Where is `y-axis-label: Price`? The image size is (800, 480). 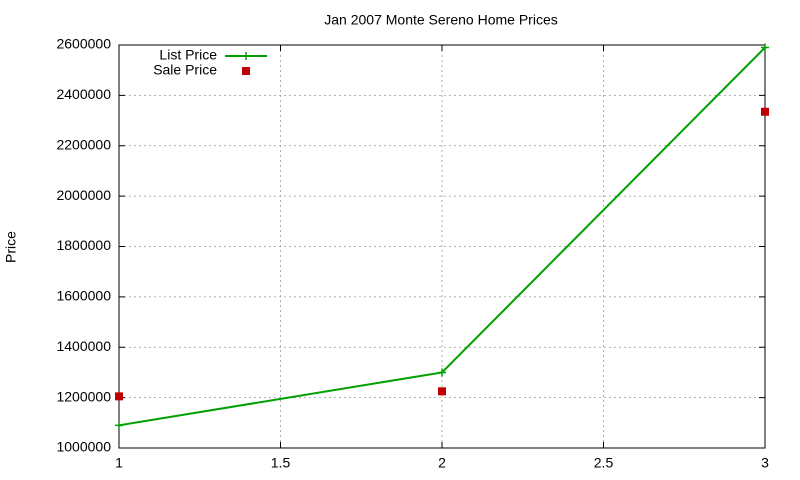
y-axis-label: Price is located at coordinates (11, 247).